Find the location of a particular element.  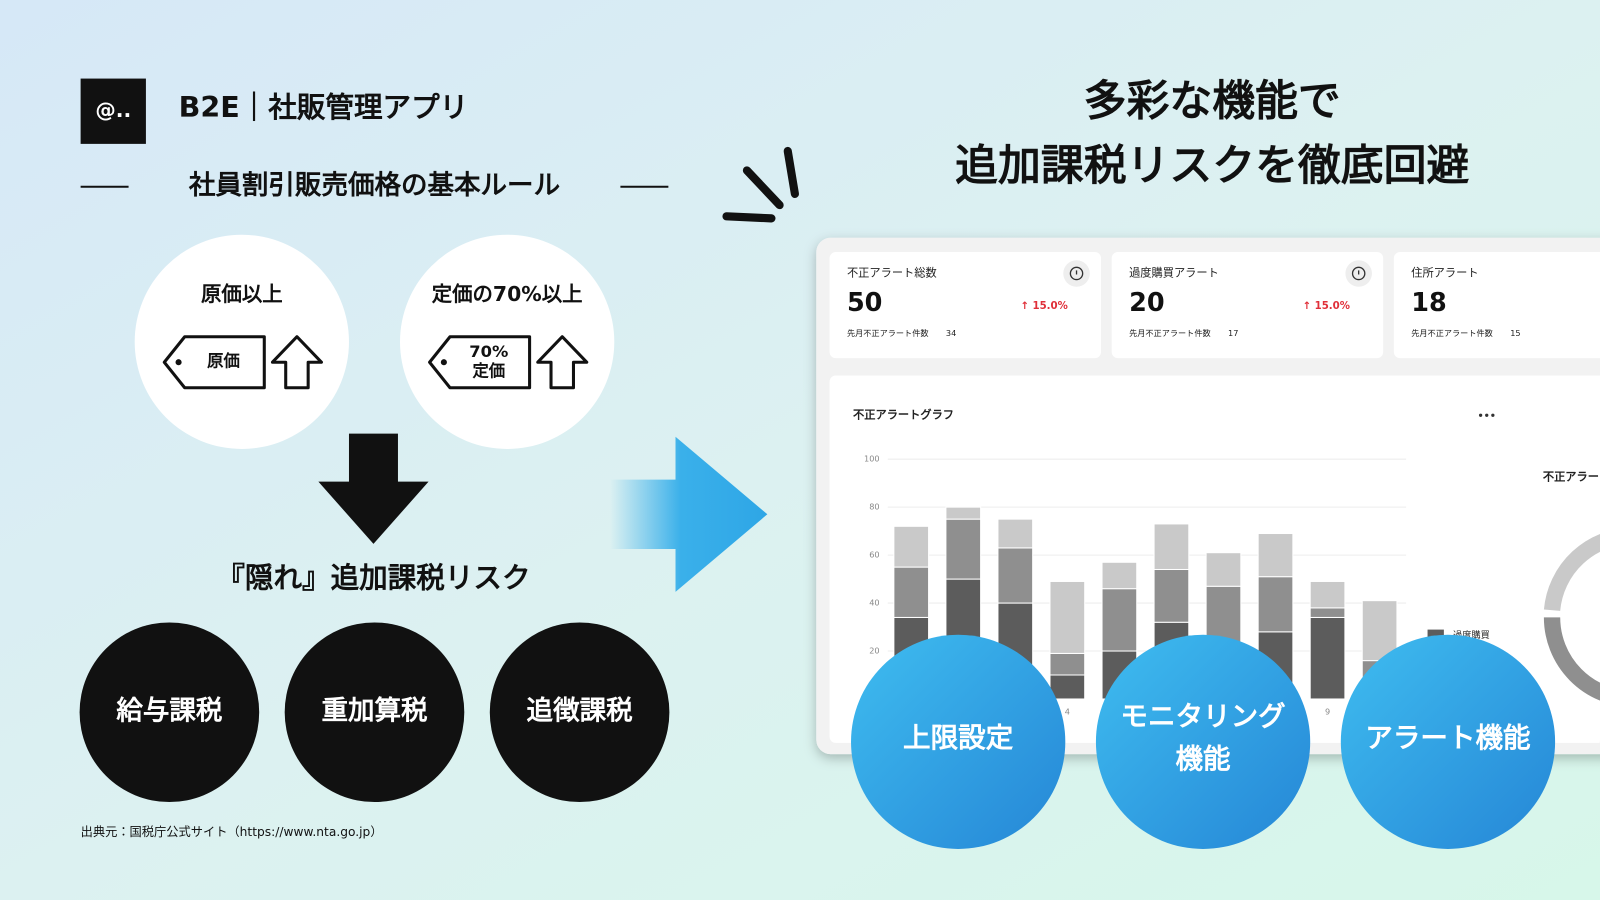

headline: 多彩な機能で is located at coordinates (1212, 102).